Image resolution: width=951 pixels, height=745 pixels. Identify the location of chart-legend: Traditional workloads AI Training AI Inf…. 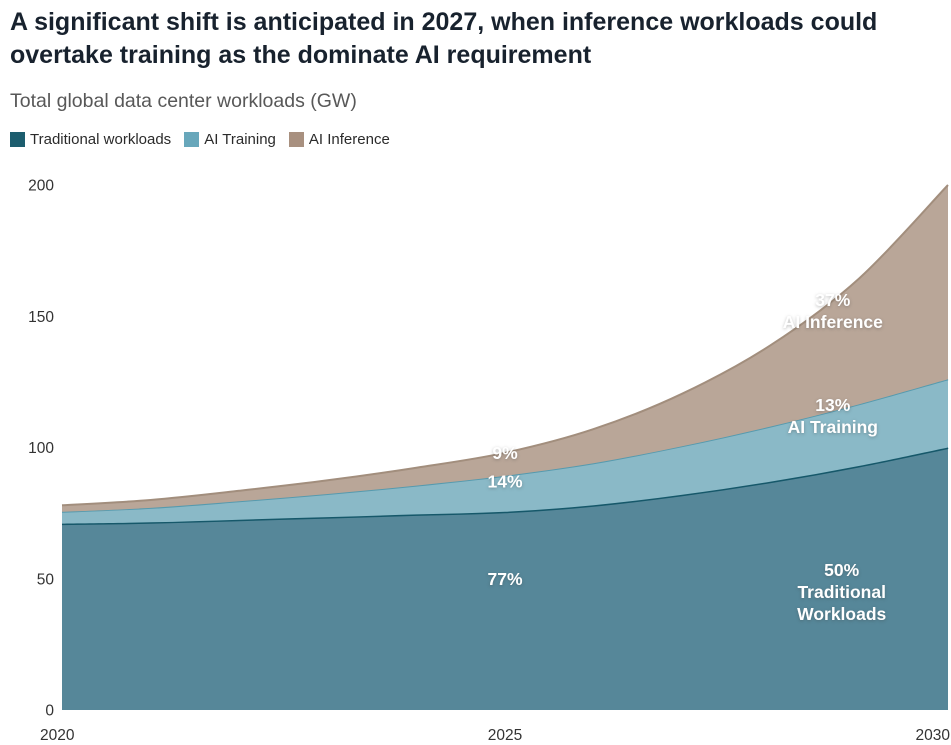
(200, 139).